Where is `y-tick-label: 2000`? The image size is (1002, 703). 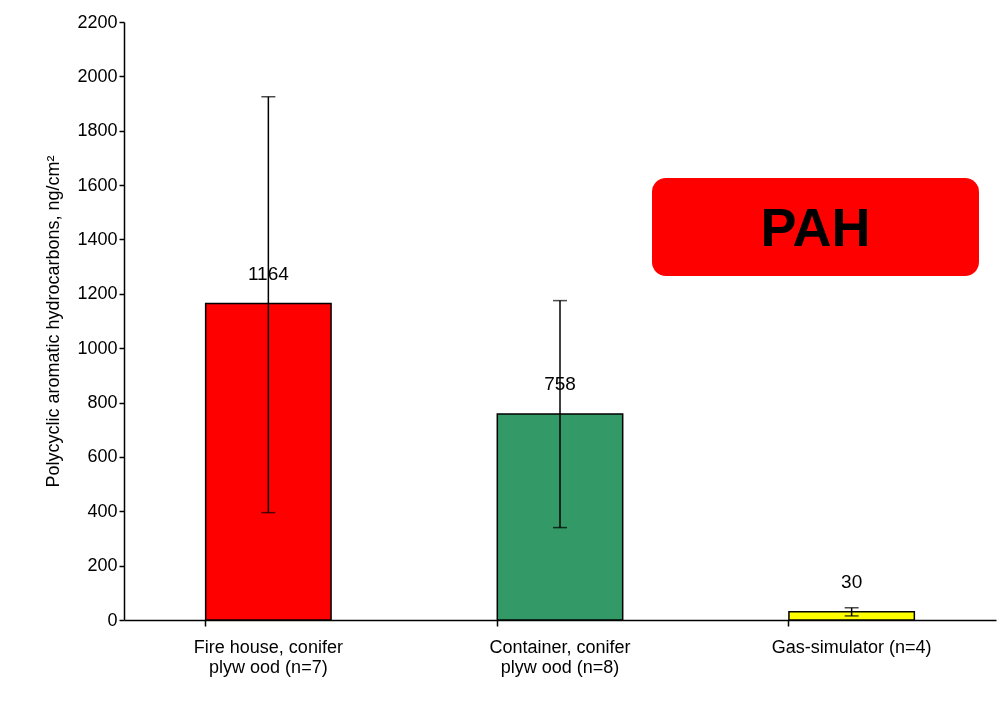
y-tick-label: 2000 is located at coordinates (97, 75).